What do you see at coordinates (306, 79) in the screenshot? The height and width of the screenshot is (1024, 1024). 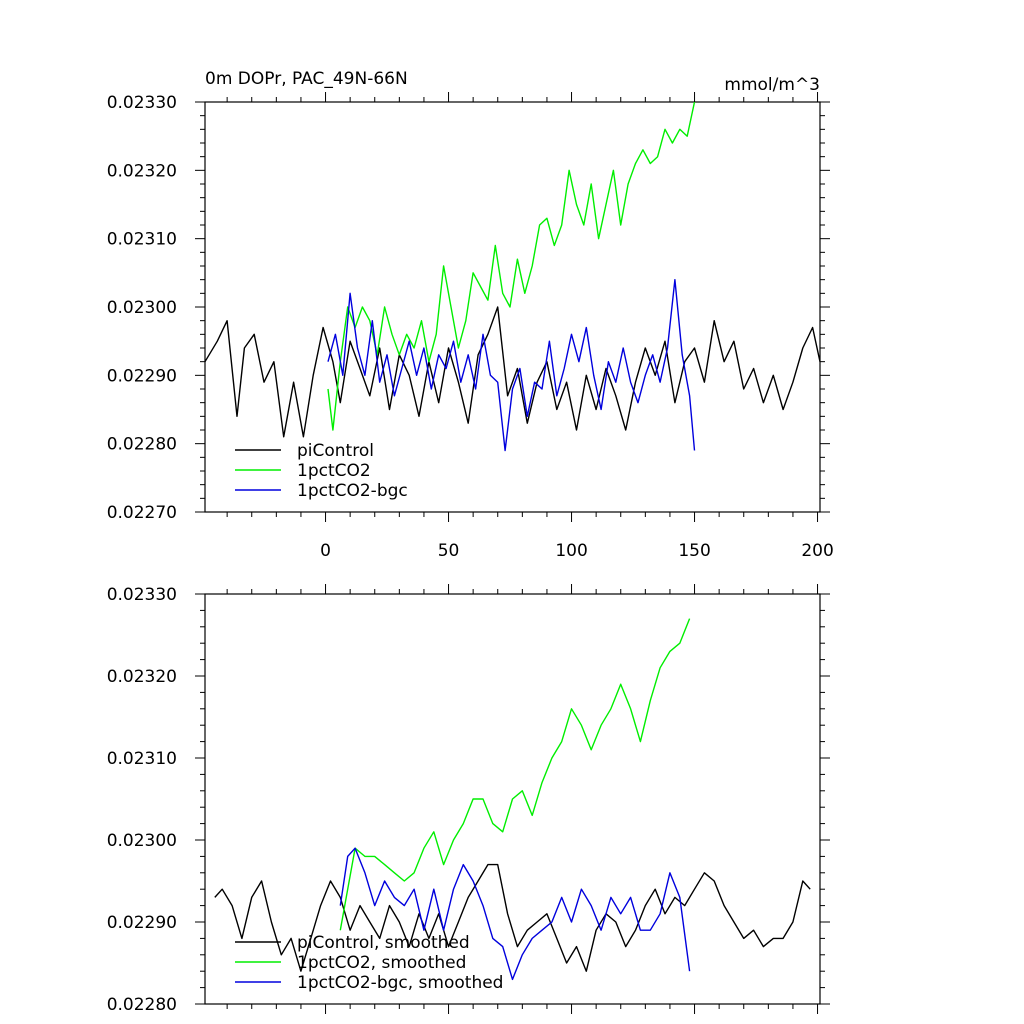 I see `chart-title: 0m DOPr, PAC_49N-66N` at bounding box center [306, 79].